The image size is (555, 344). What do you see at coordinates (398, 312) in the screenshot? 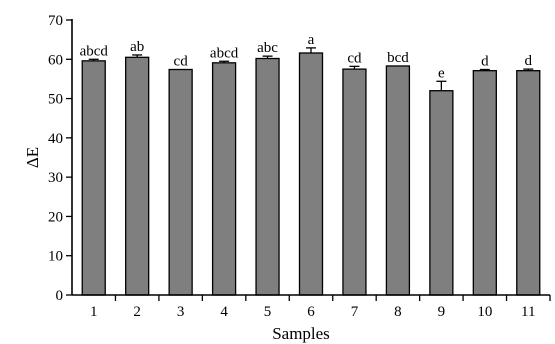
I see `x-tick-label: 8` at bounding box center [398, 312].